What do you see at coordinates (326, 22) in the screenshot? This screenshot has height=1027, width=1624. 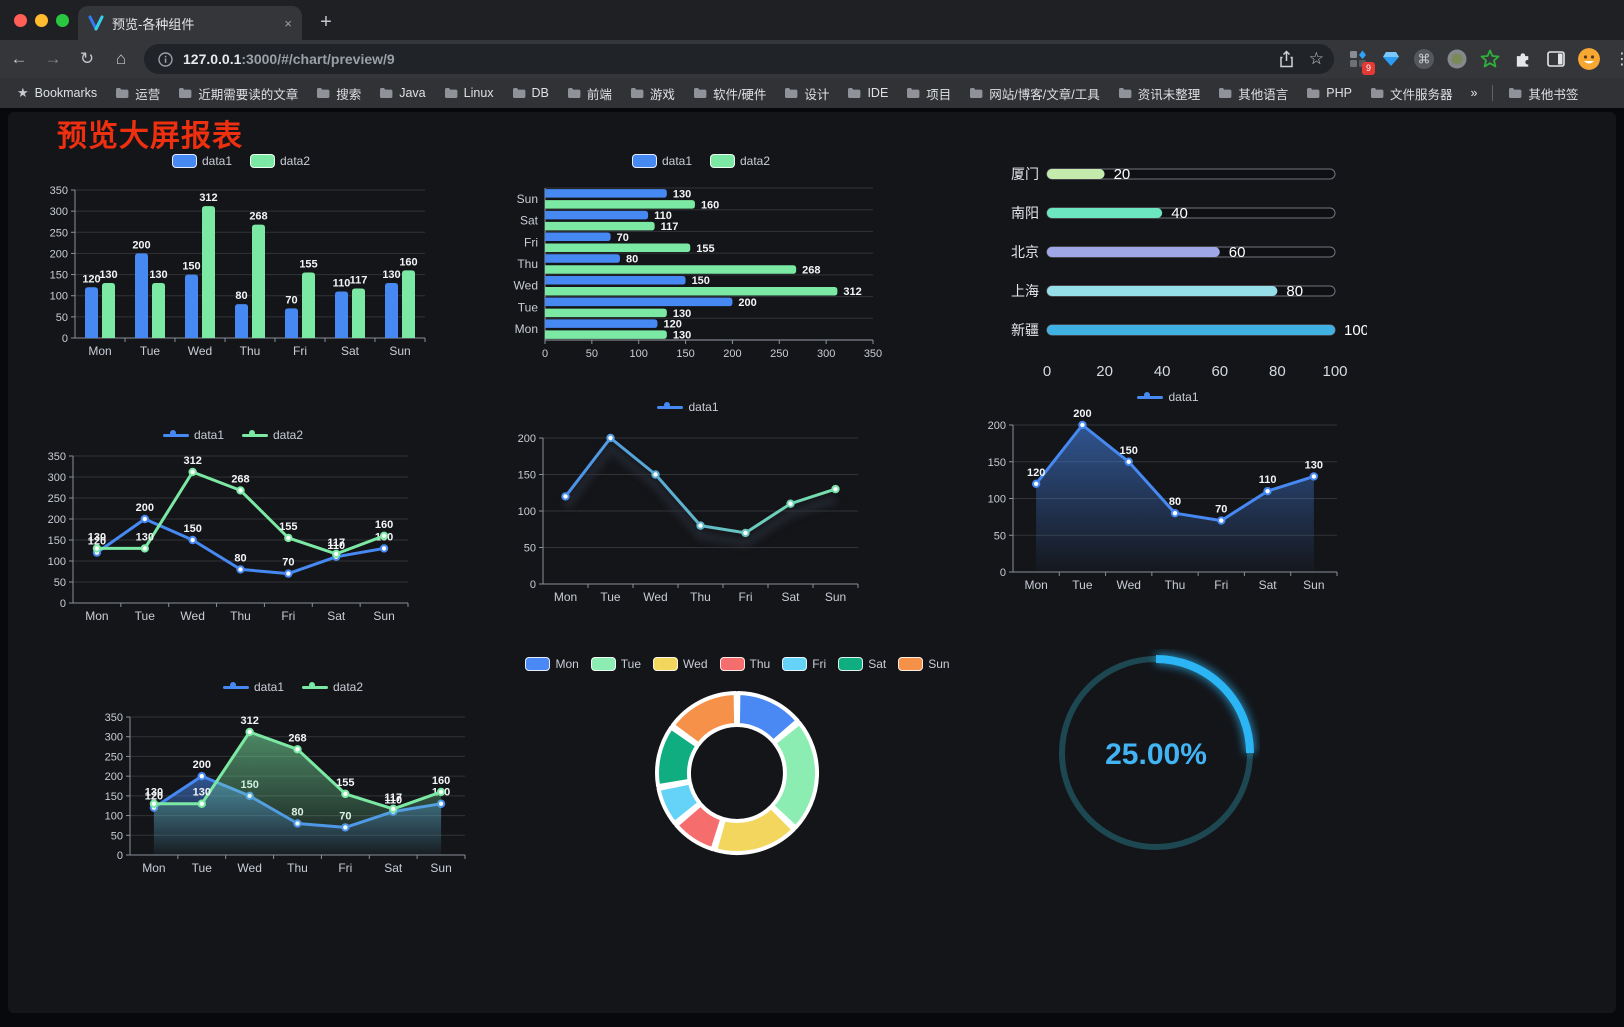 I see `new-tab-button: +` at bounding box center [326, 22].